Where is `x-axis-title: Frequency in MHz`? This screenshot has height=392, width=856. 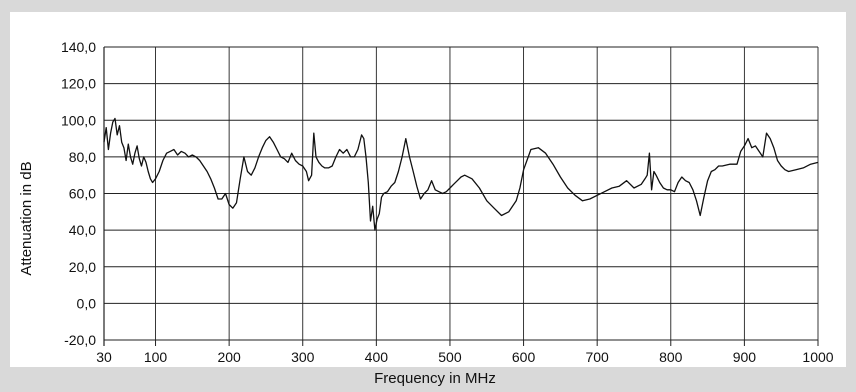 x-axis-title: Frequency in MHz is located at coordinates (435, 378).